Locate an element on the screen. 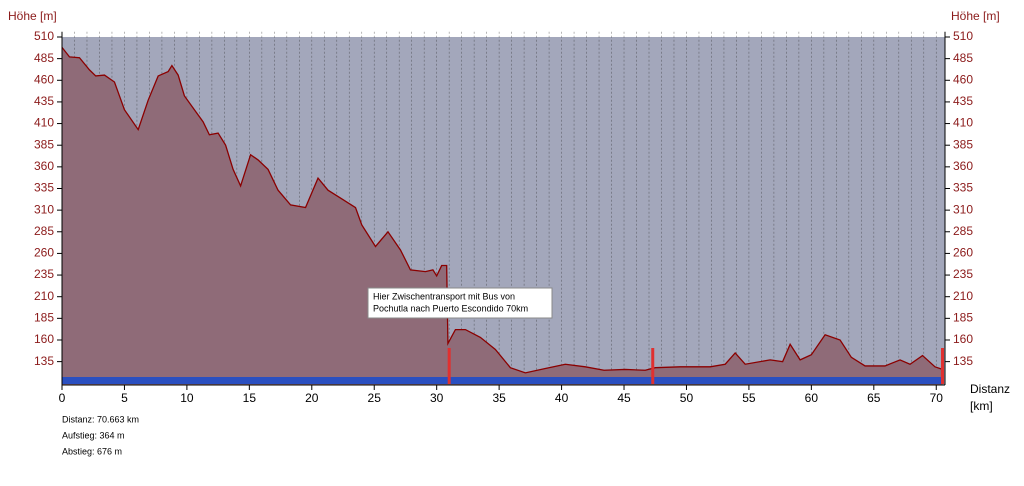 This screenshot has height=486, width=1024. y-tick-label: 335 is located at coordinates (44, 188).